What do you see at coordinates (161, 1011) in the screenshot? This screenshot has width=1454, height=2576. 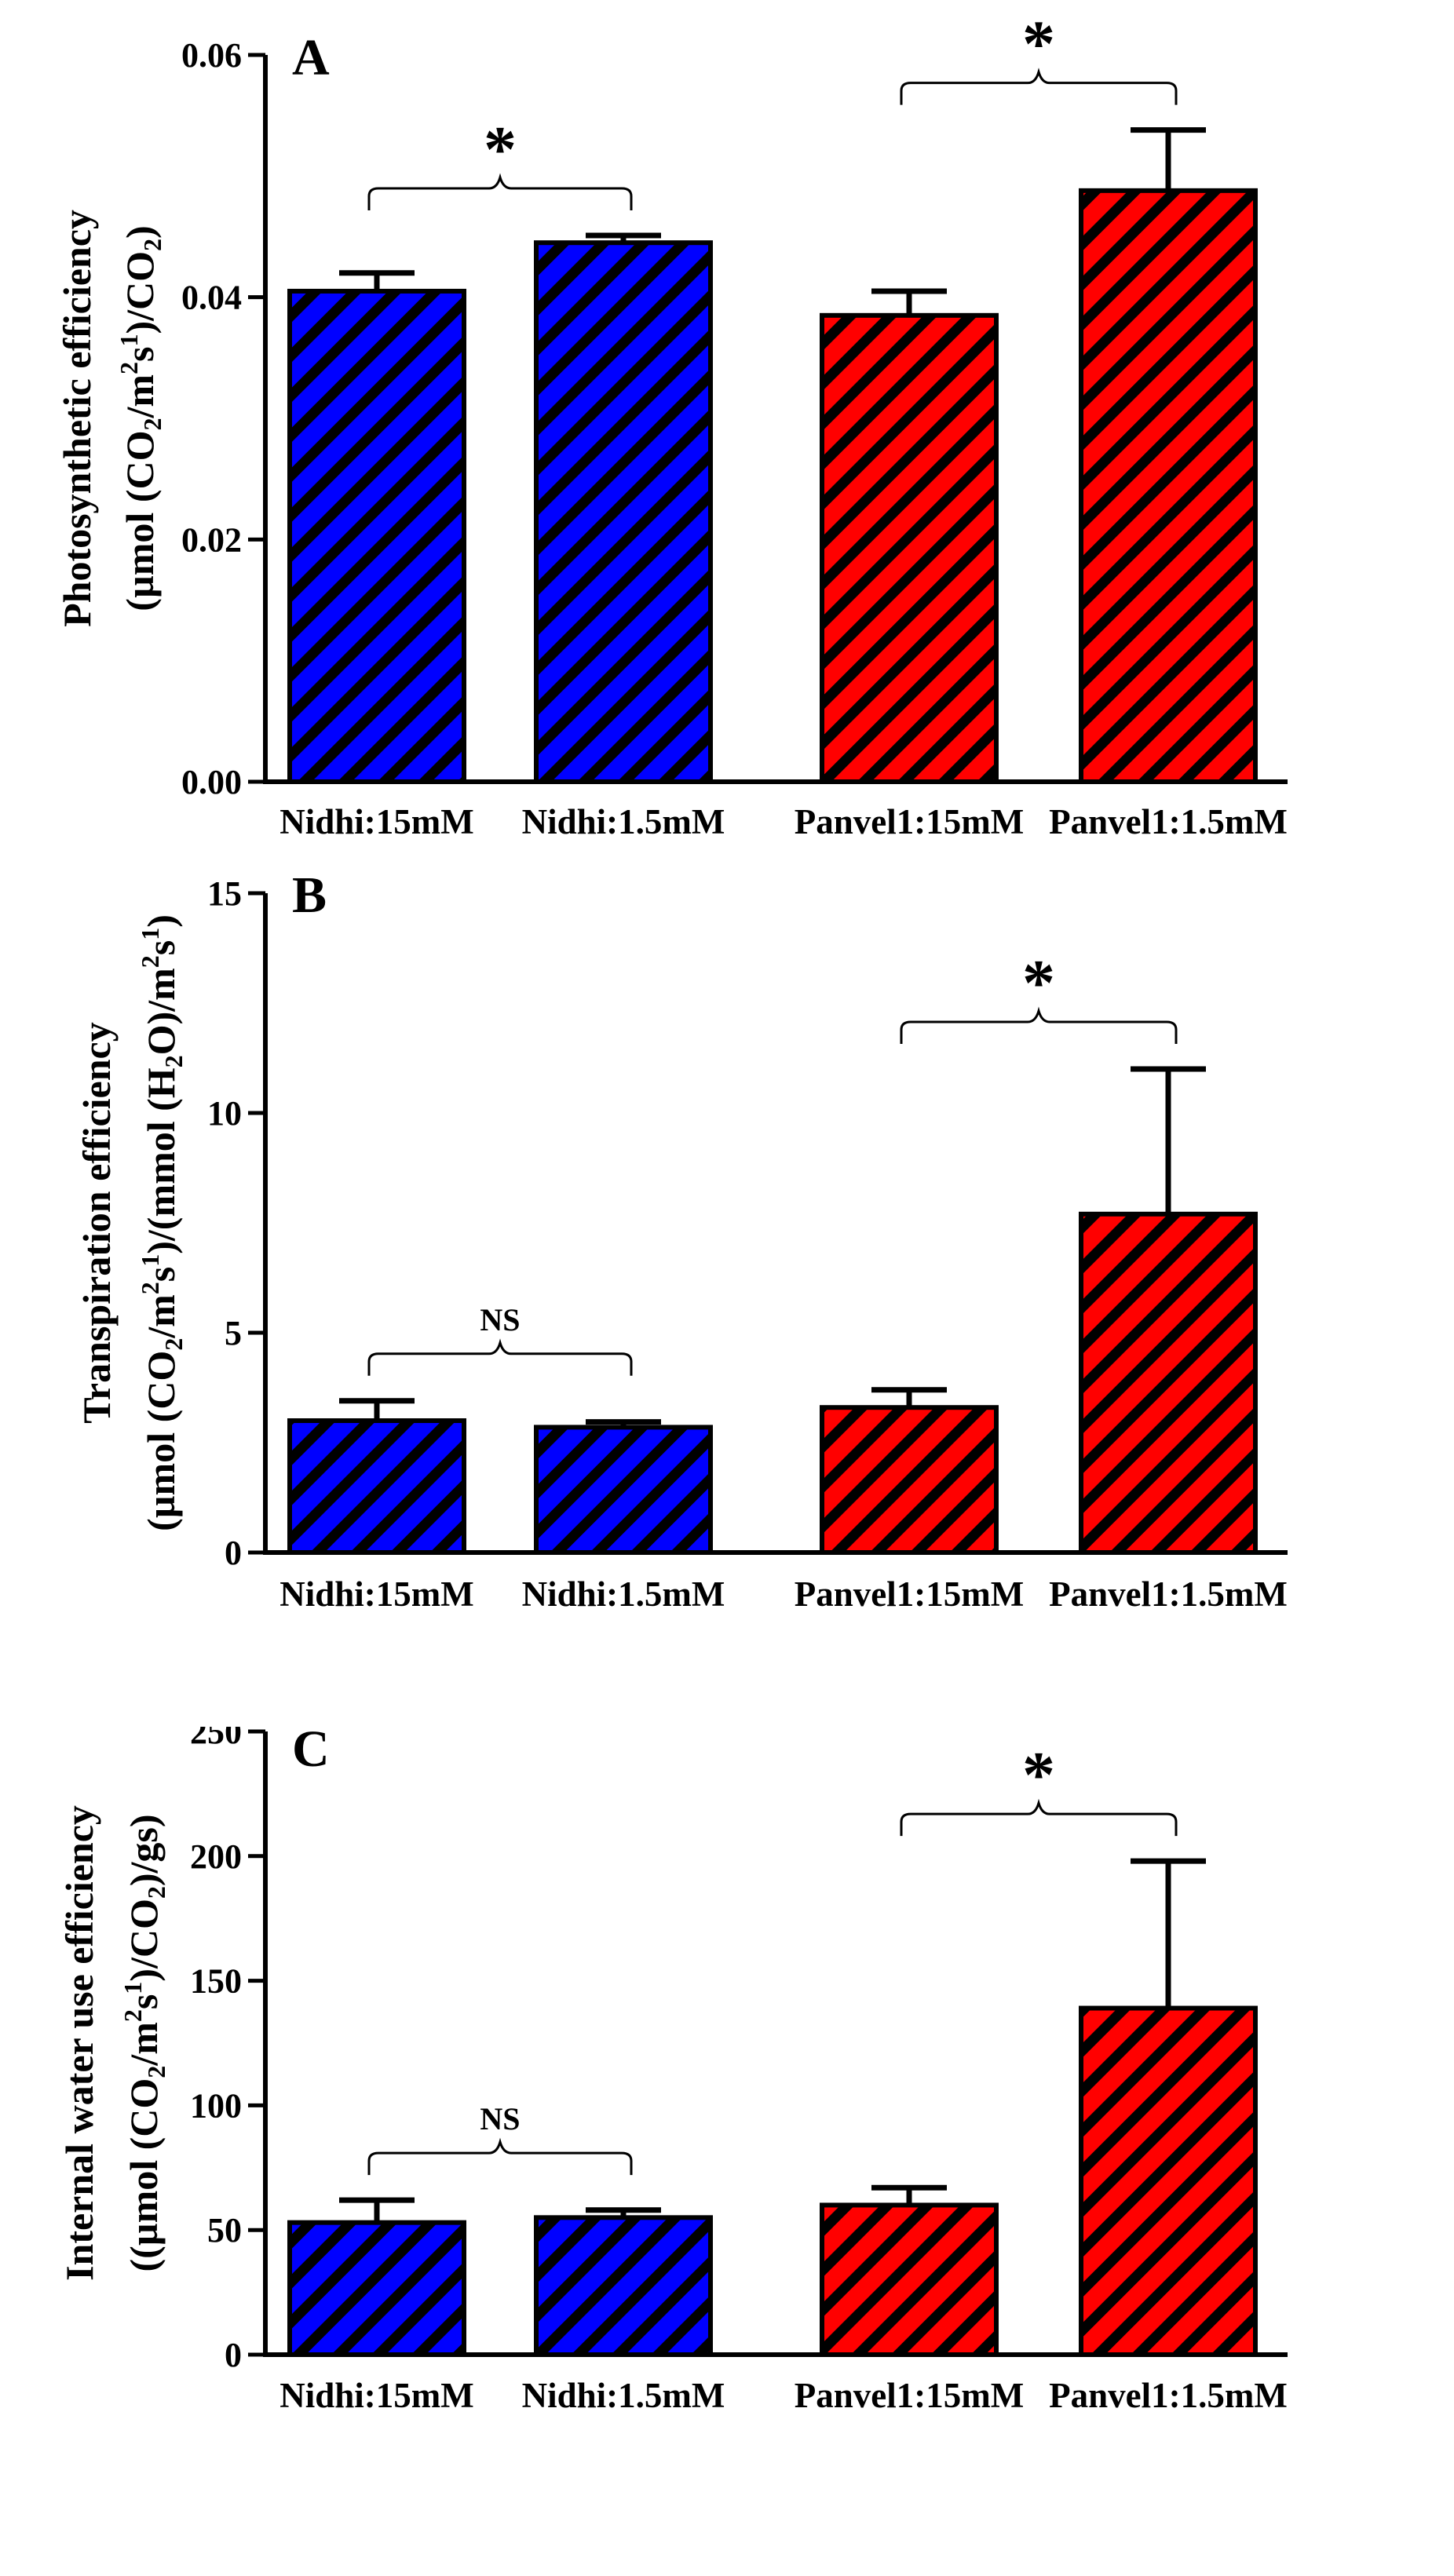 I see `y-axis-unit-part: O)/m` at bounding box center [161, 1011].